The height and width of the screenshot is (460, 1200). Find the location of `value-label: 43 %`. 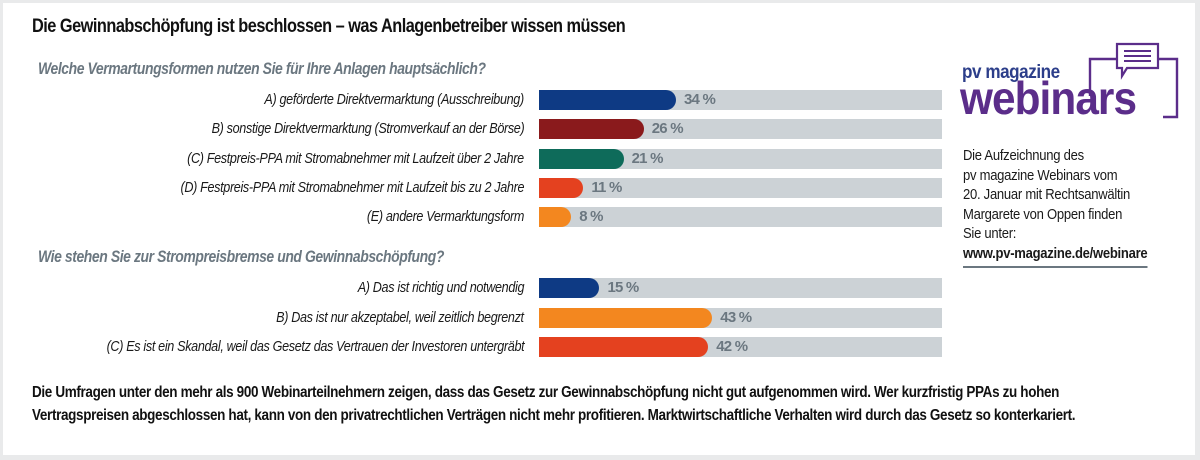

value-label: 43 % is located at coordinates (736, 317).